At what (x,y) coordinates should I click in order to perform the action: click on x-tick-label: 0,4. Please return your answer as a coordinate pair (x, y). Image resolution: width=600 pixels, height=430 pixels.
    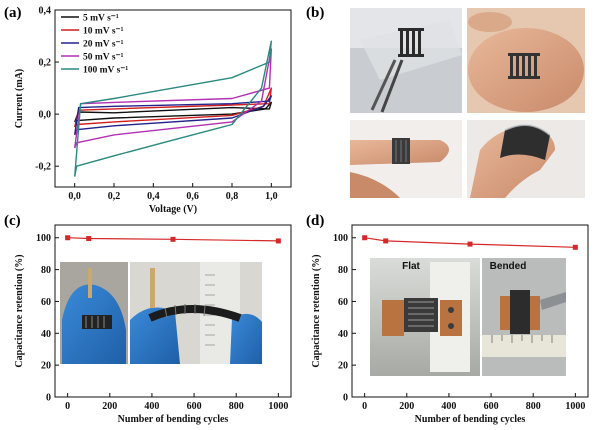
    Looking at the image, I should click on (153, 196).